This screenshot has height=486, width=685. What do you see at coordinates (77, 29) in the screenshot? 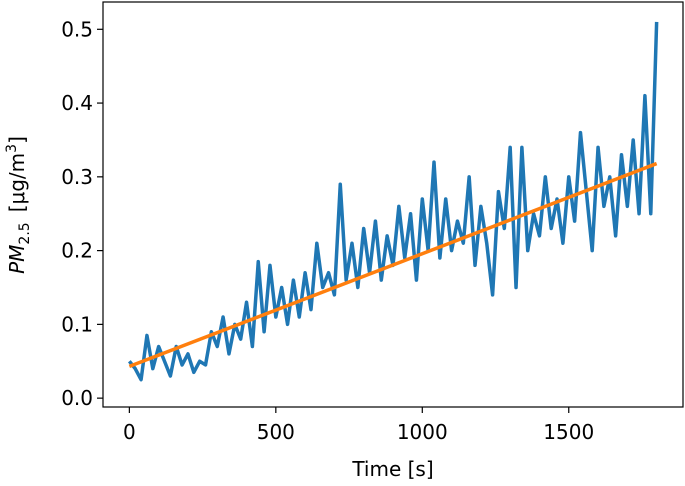
I see `y-tick-label: 0.5` at bounding box center [77, 29].